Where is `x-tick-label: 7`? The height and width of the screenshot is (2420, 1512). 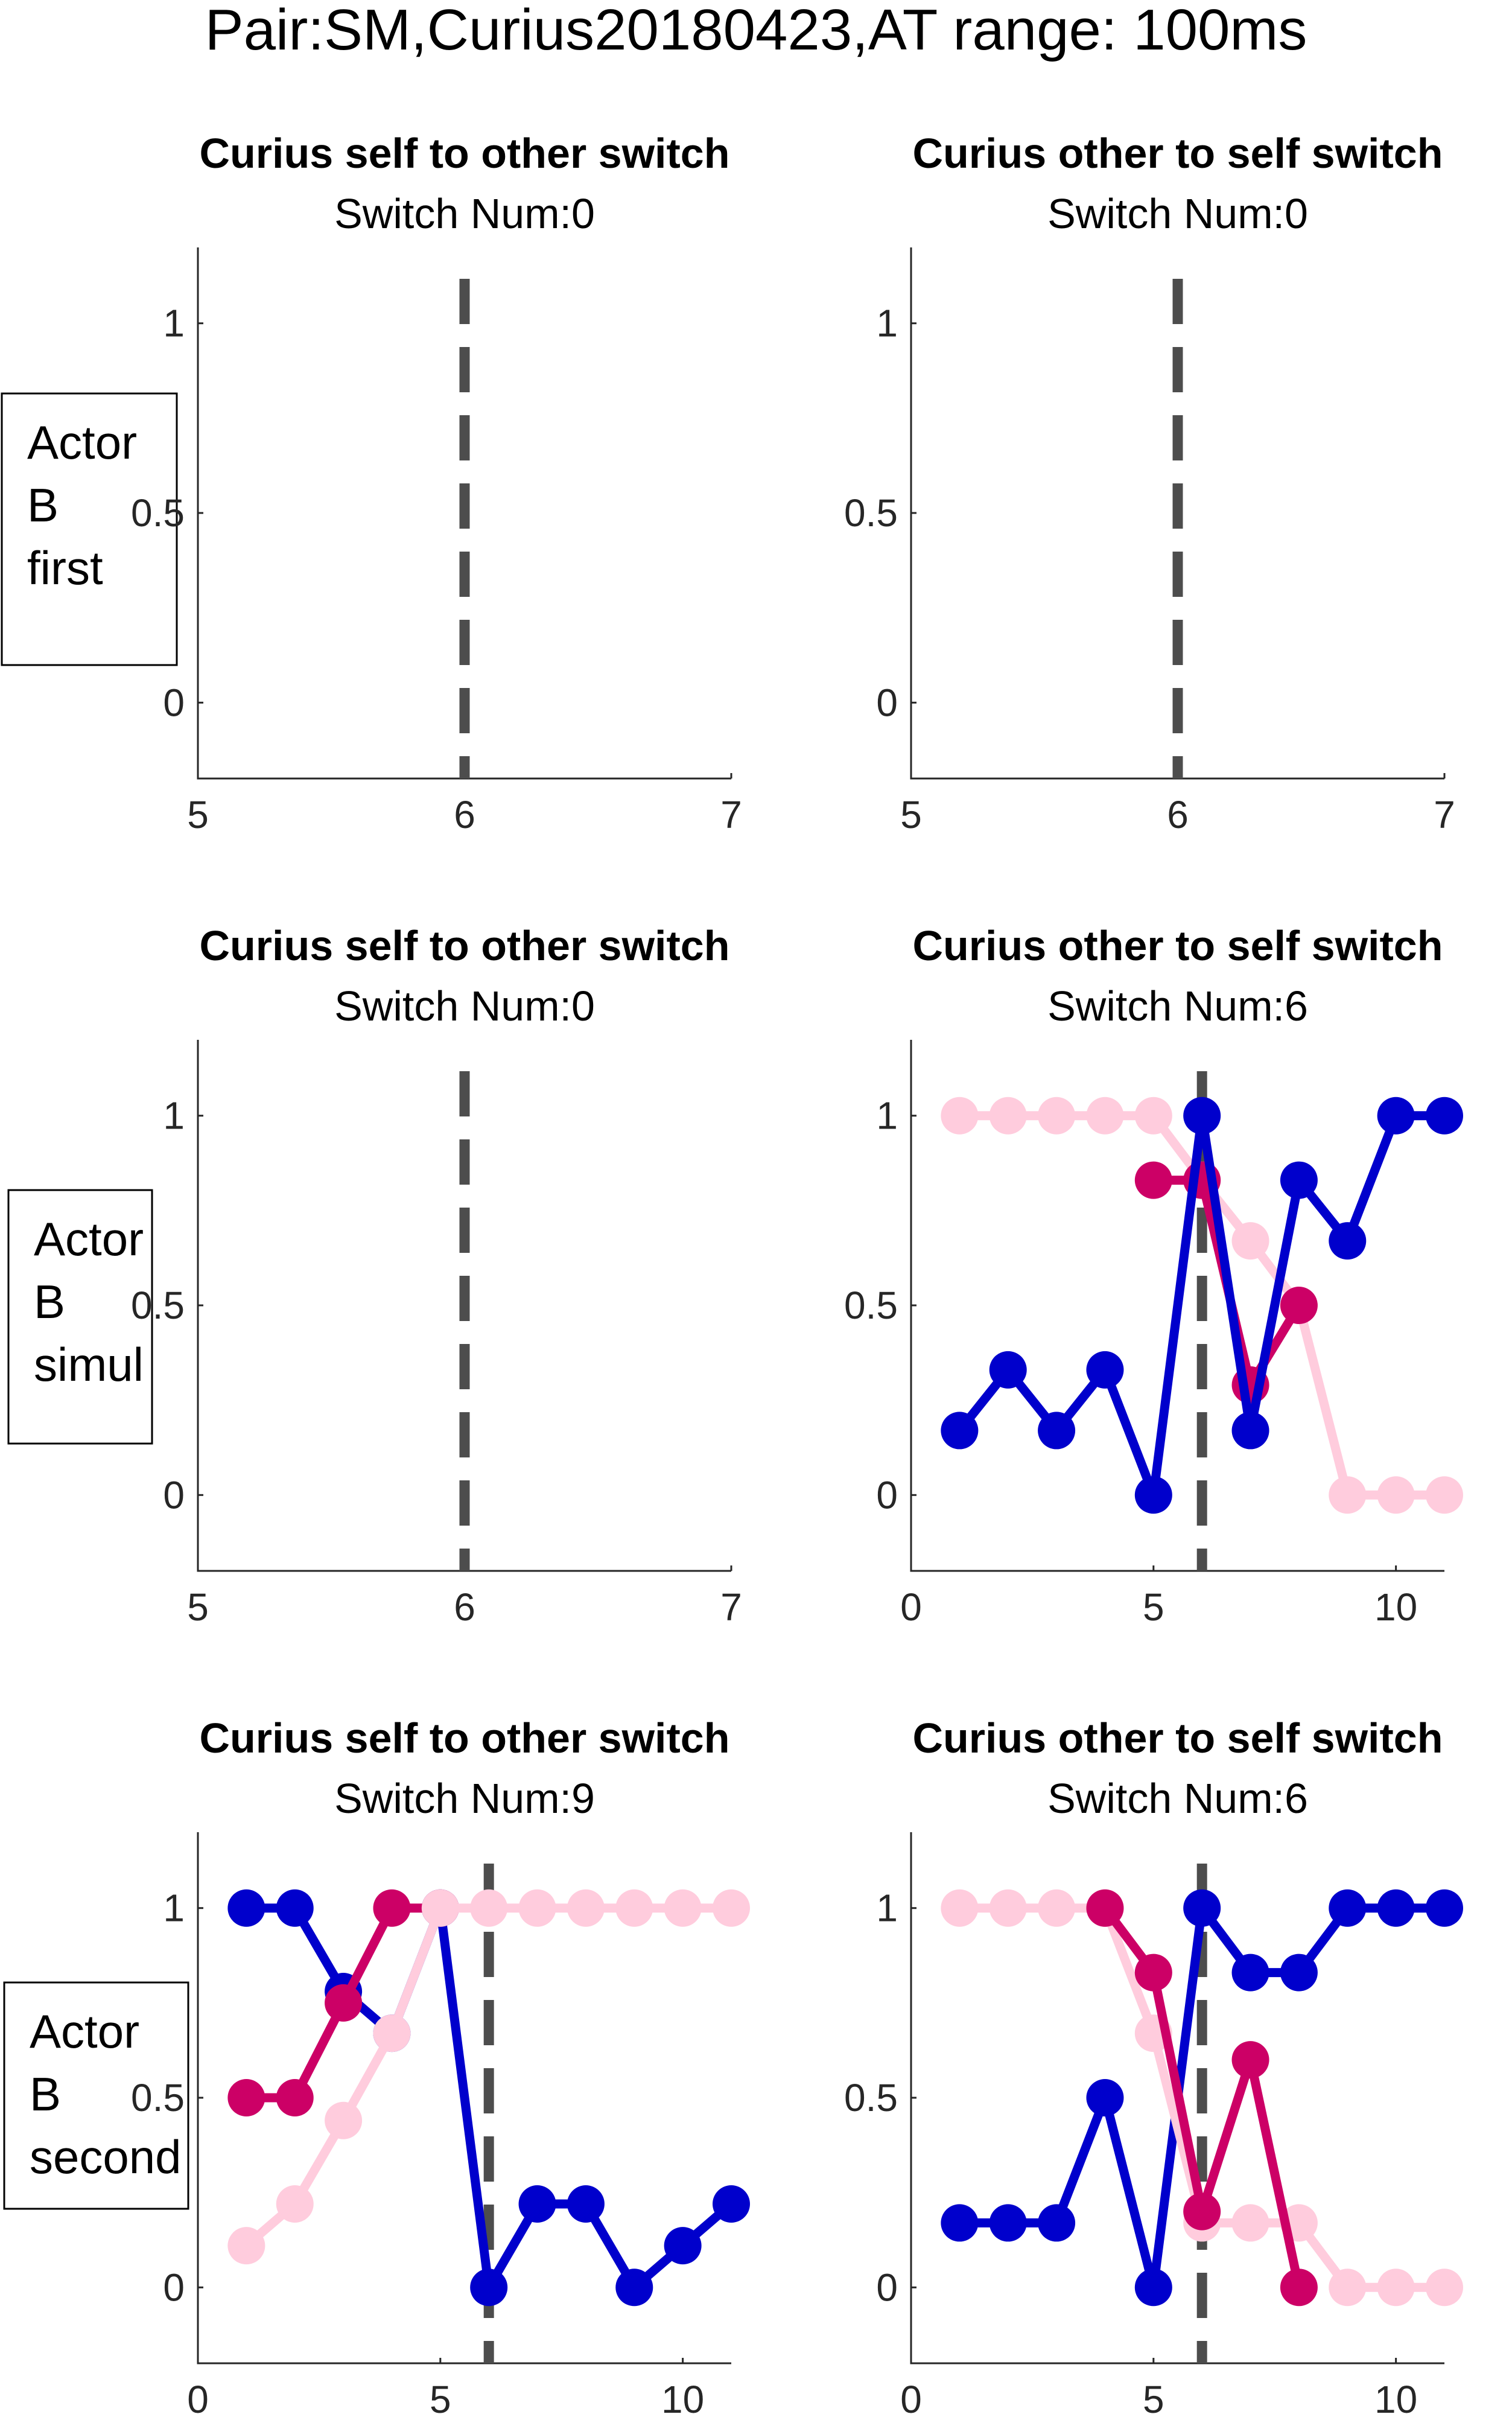 x-tick-label: 7 is located at coordinates (731, 814).